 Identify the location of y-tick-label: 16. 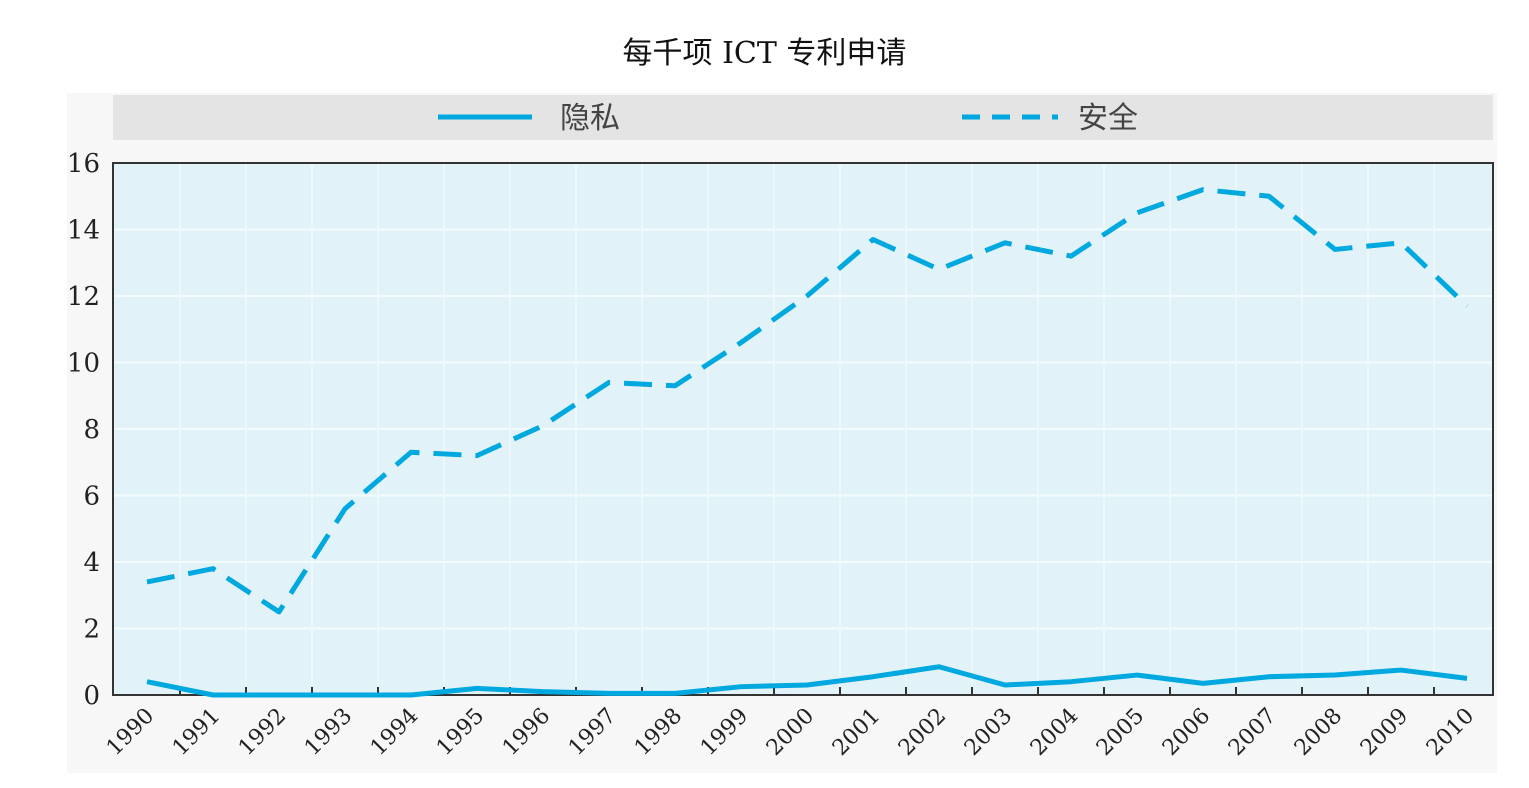
(83, 164).